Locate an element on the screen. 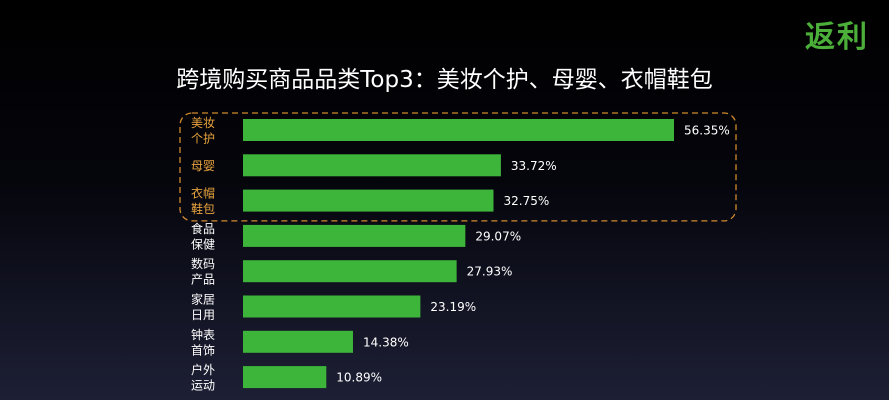 This screenshot has height=400, width=889. value-label: 23.19% is located at coordinates (453, 307).